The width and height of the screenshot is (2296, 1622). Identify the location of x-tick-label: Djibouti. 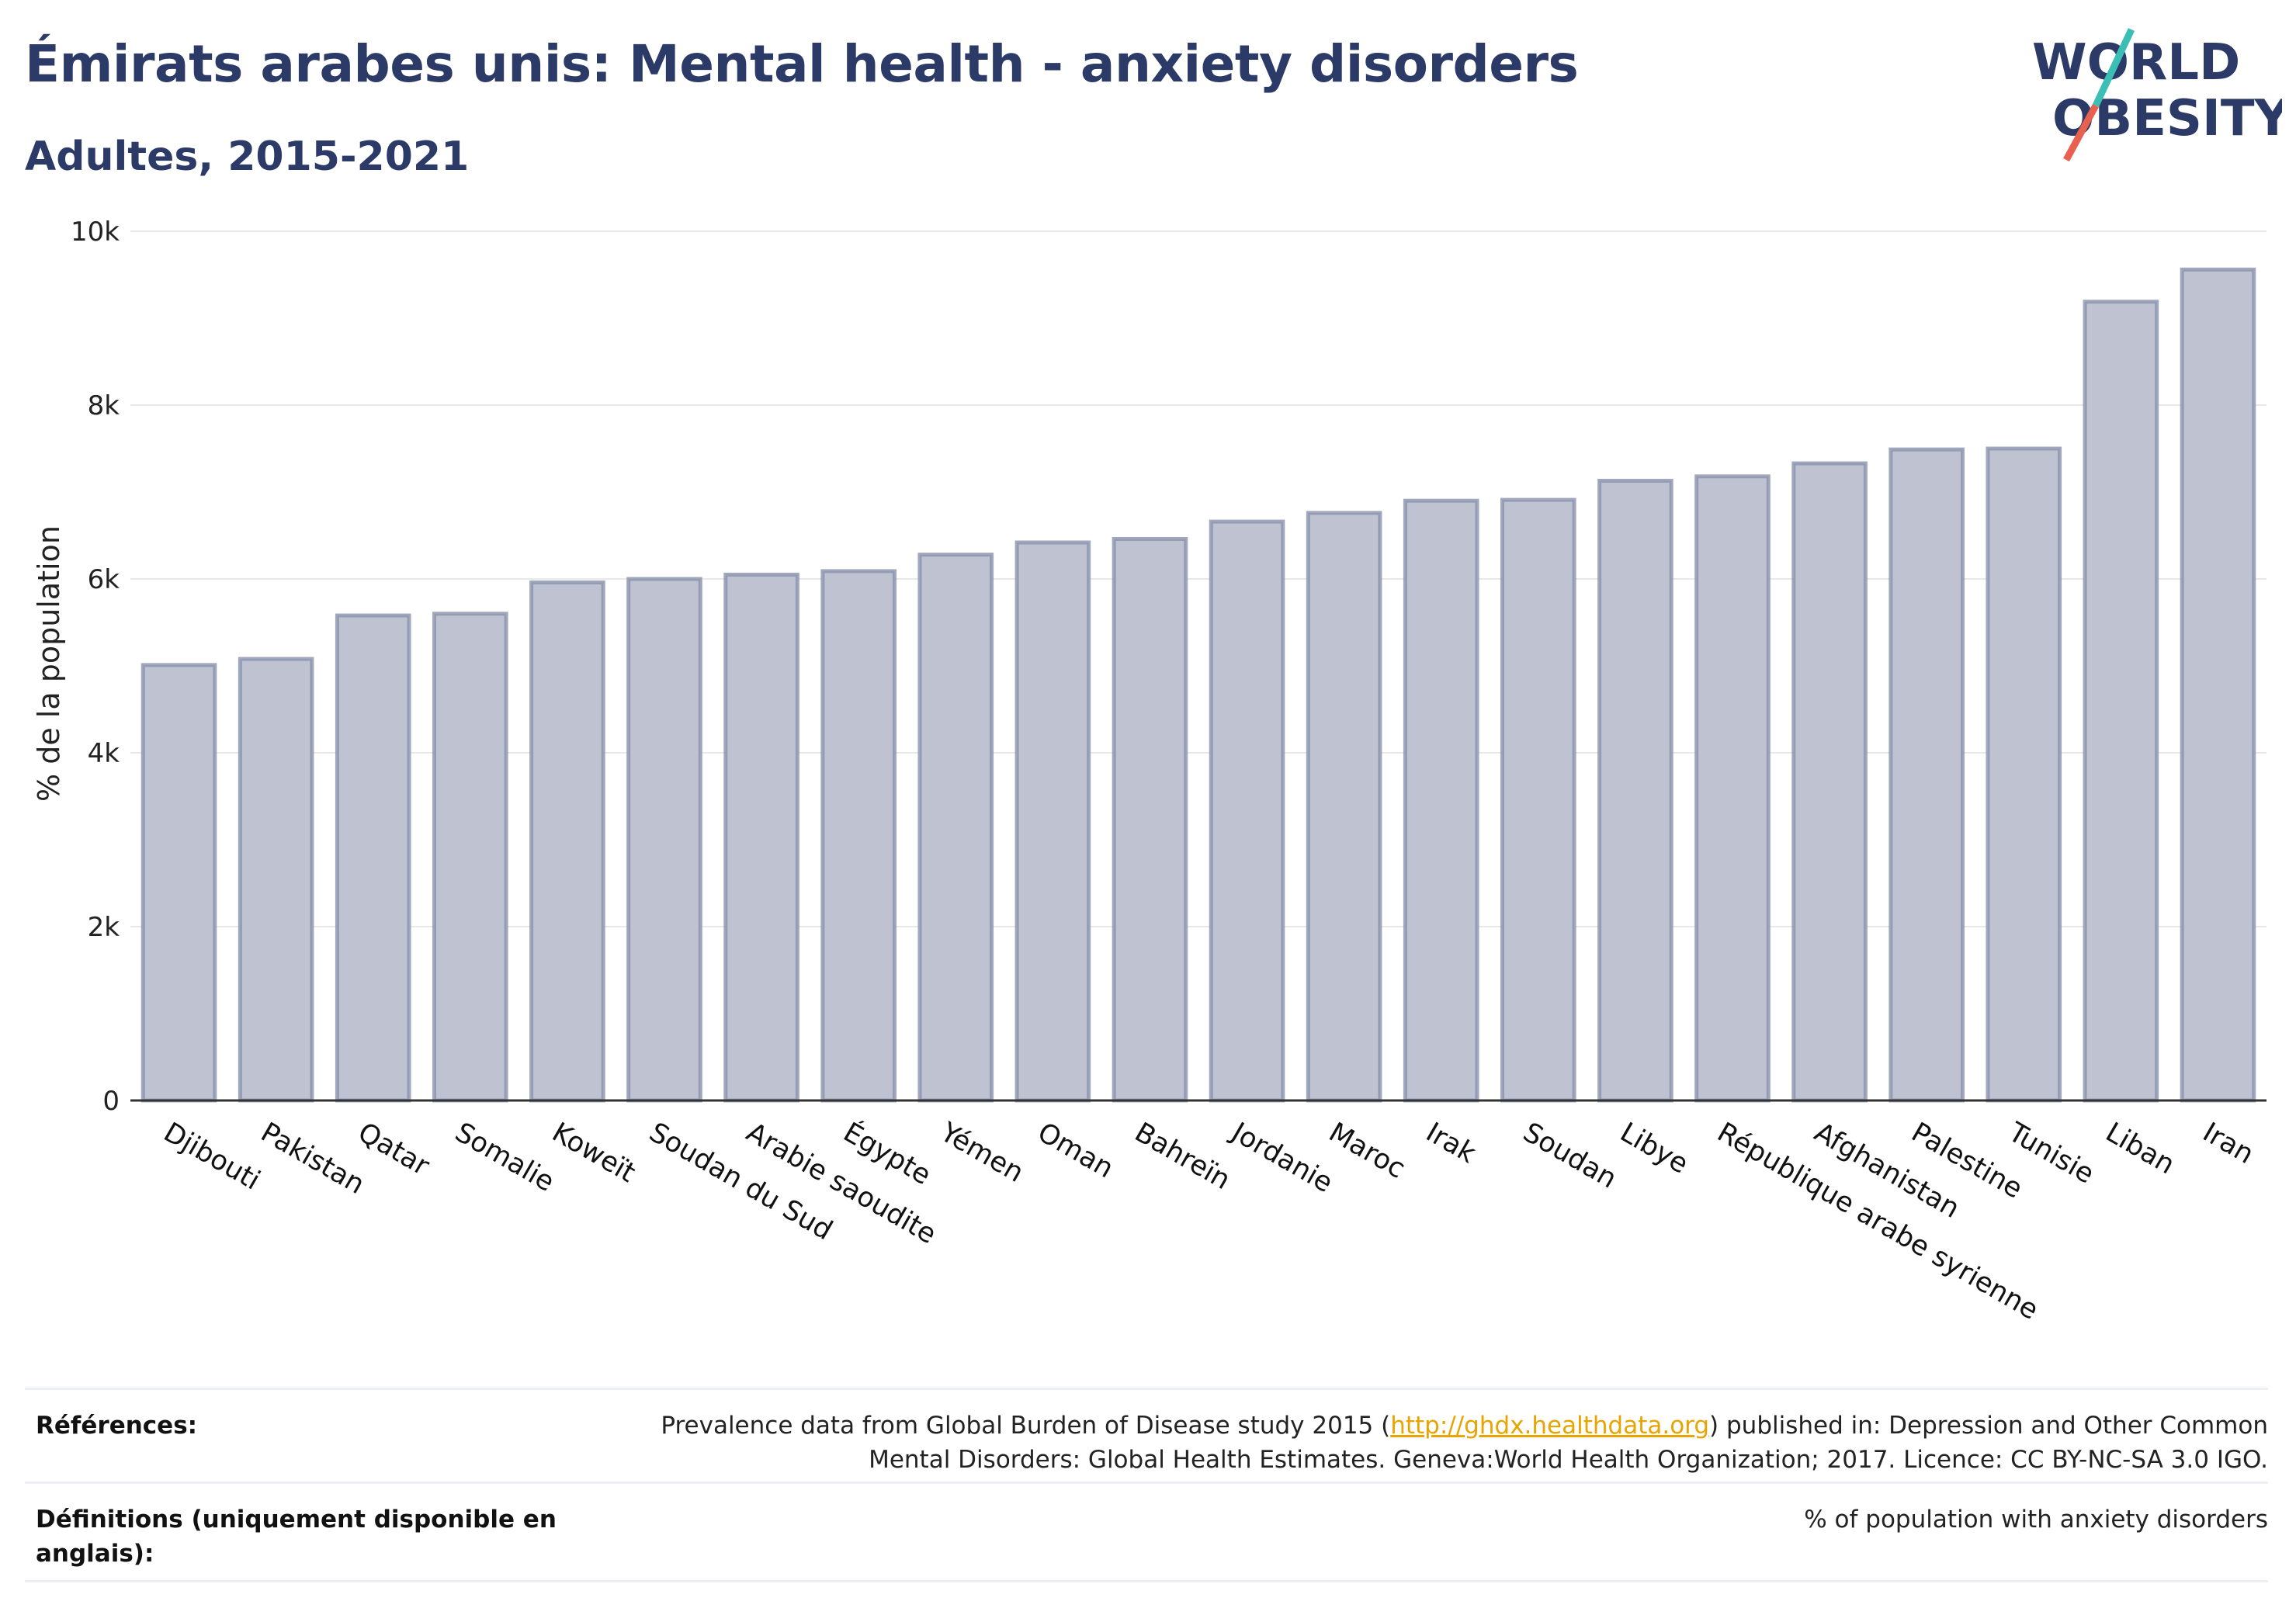
(211, 1156).